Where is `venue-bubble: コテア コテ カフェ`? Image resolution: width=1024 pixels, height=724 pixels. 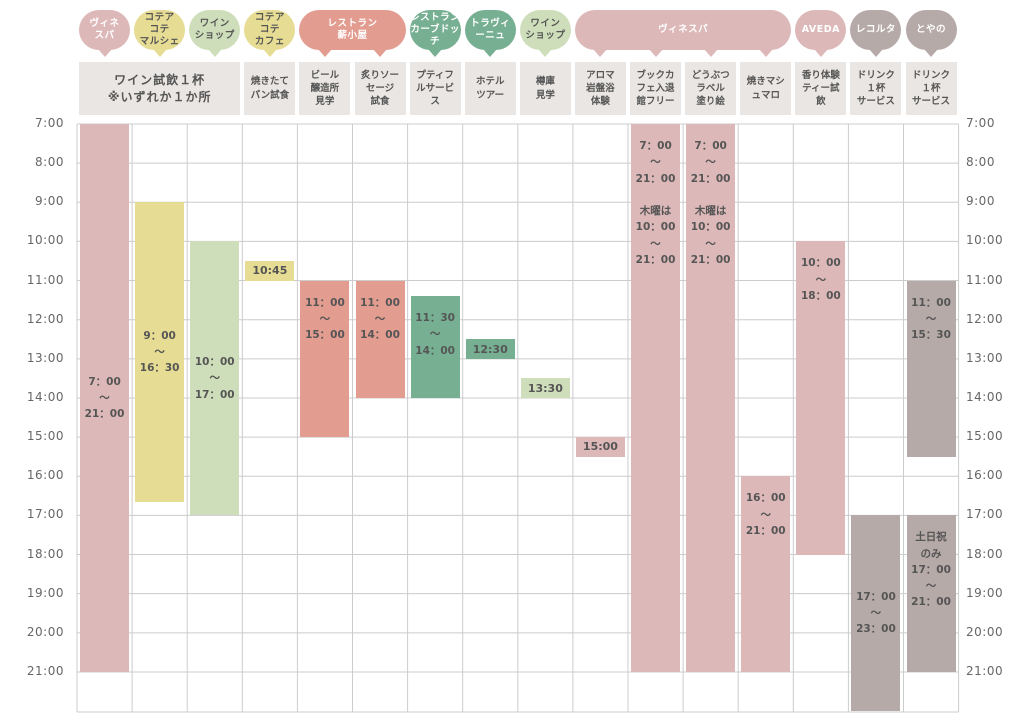 venue-bubble: コテア コテ カフェ is located at coordinates (270, 33).